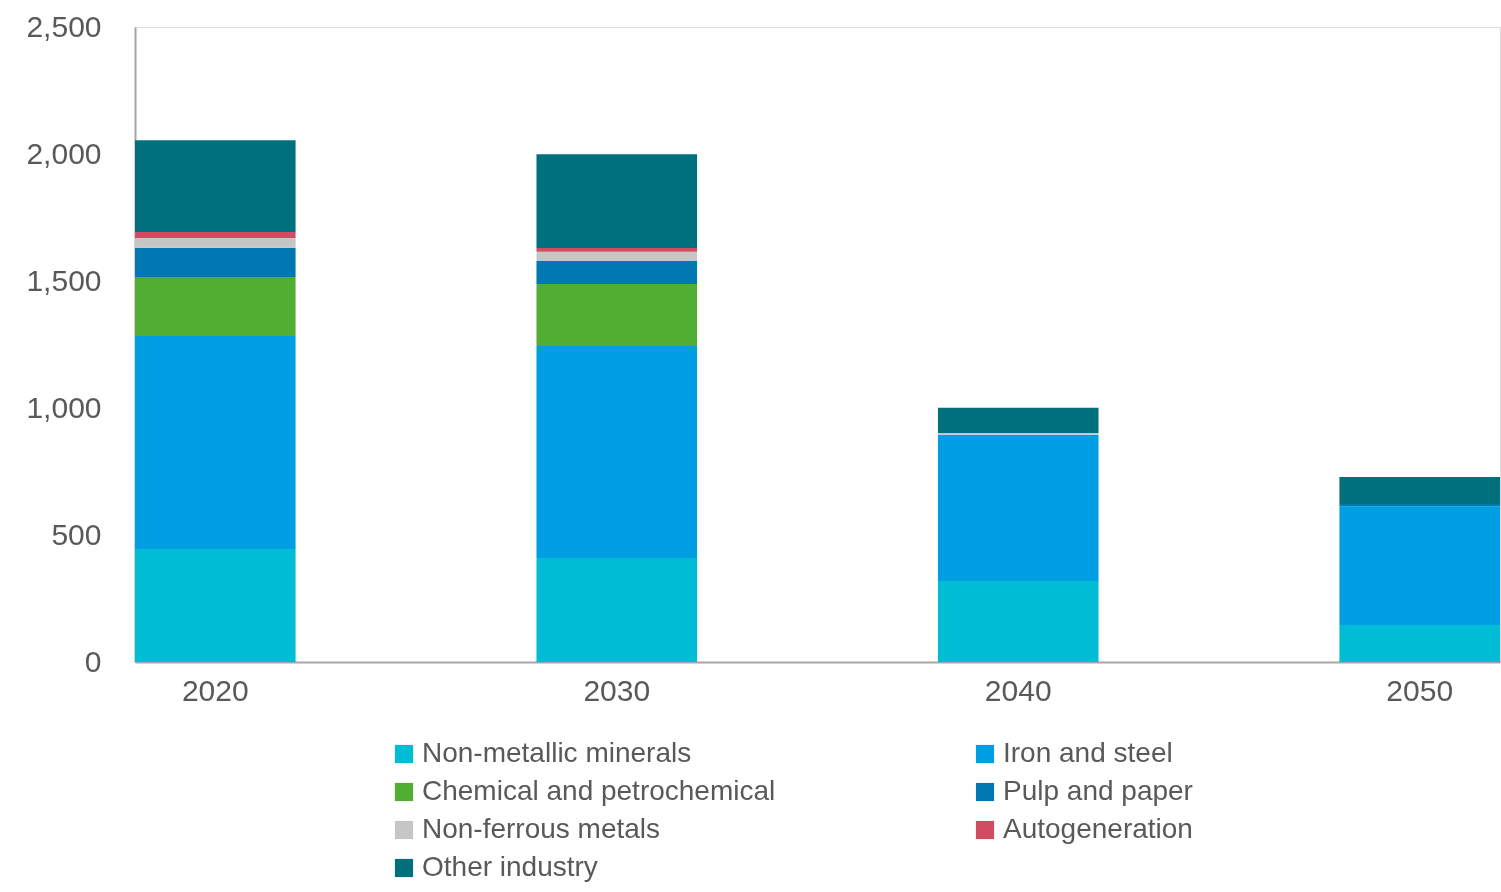 Image resolution: width=1501 pixels, height=892 pixels. What do you see at coordinates (215, 690) in the screenshot?
I see `x-tick-label: 2020` at bounding box center [215, 690].